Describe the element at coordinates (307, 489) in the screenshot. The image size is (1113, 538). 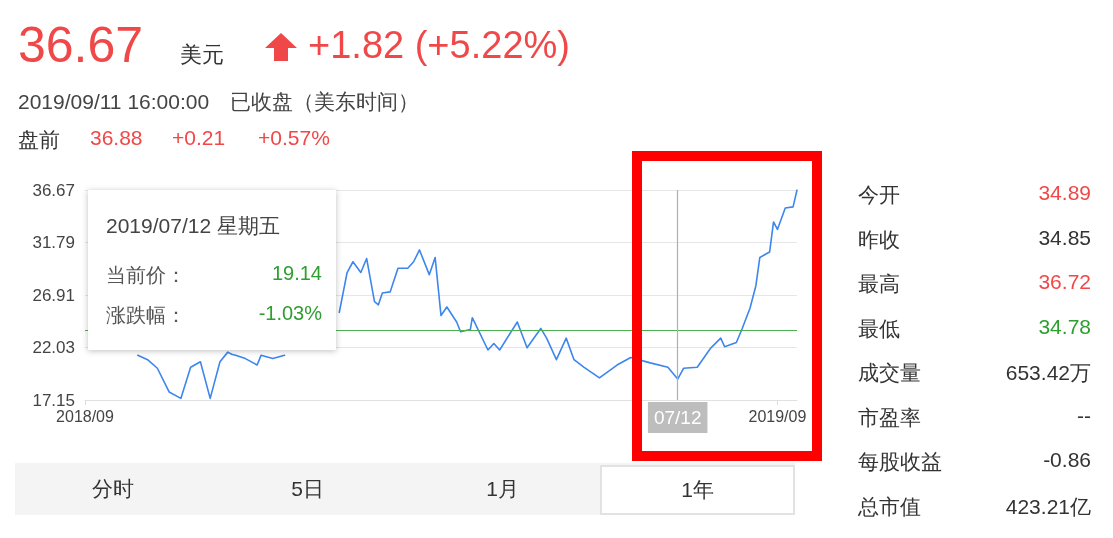
I see `text: 5日` at that location.